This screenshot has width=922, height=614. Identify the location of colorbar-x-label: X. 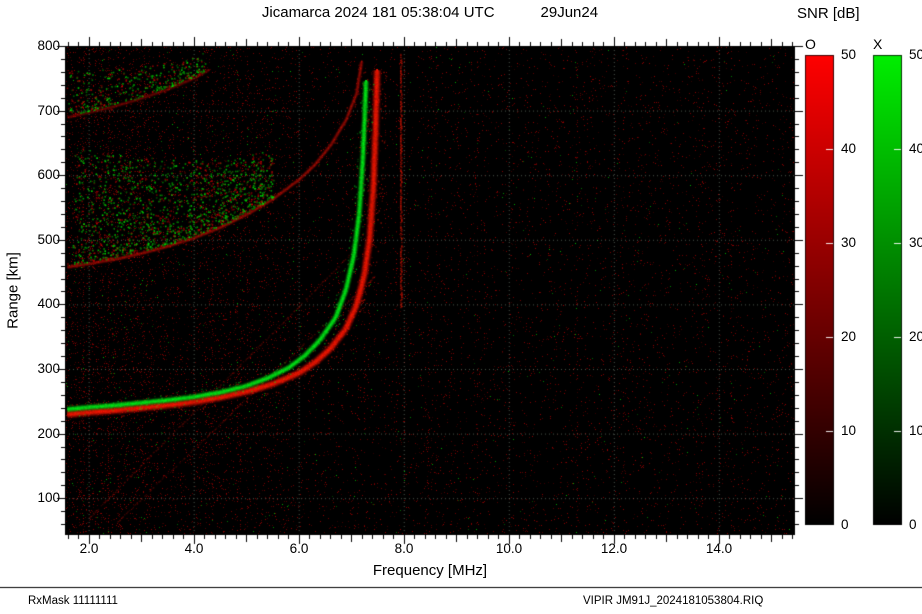
(878, 44).